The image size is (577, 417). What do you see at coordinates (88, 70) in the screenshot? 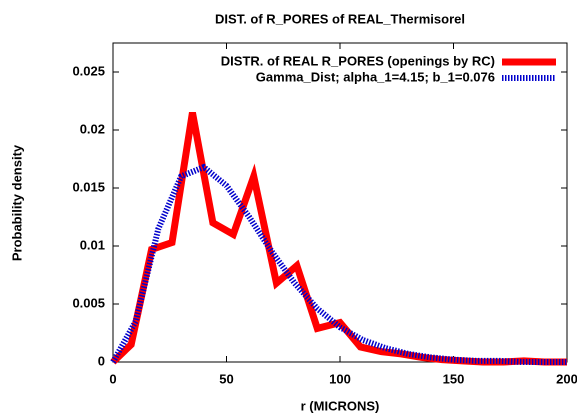
I see `y-tick-label: 0.025` at bounding box center [88, 70].